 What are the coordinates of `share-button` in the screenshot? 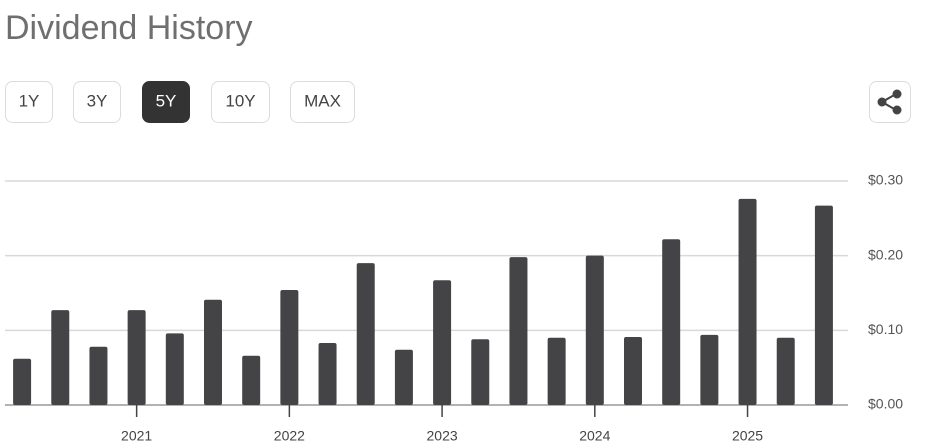 It's located at (890, 102).